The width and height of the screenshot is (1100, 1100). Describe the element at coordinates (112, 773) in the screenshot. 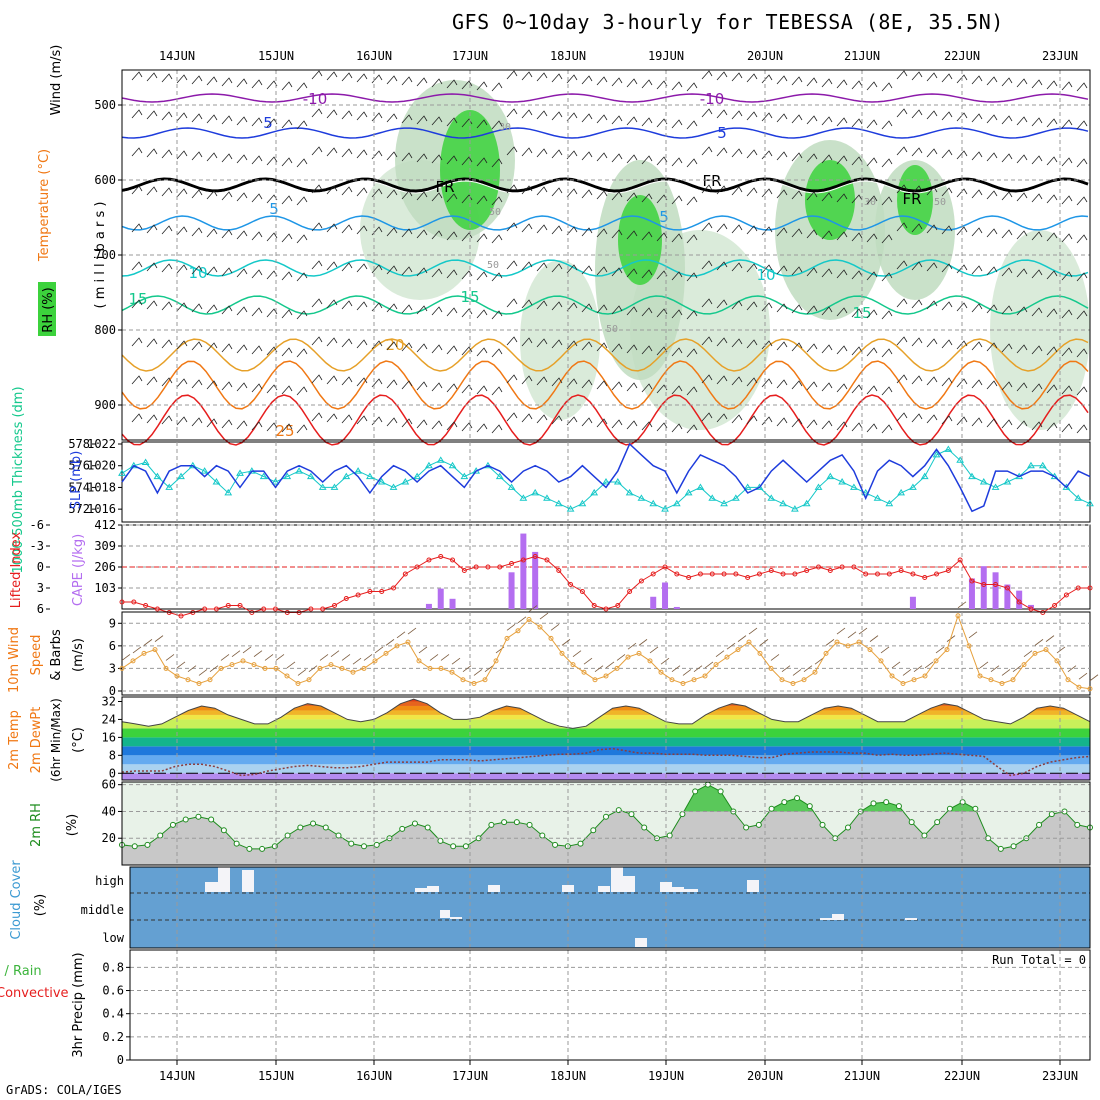

I see `y-tick-label: 0` at that location.